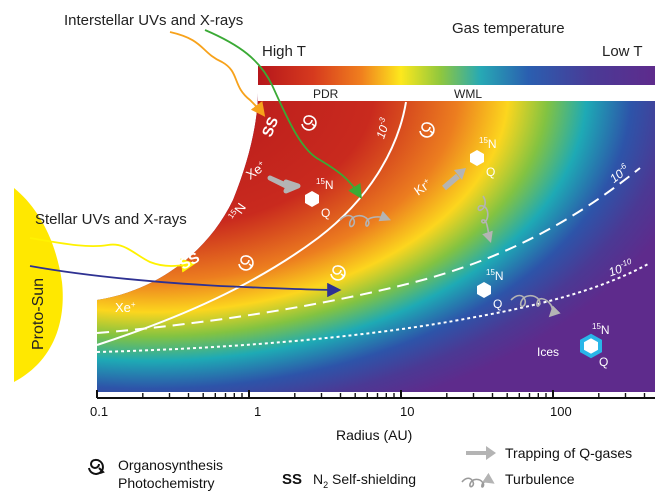  Describe the element at coordinates (456, 75) in the screenshot. I see `colorbar` at that location.